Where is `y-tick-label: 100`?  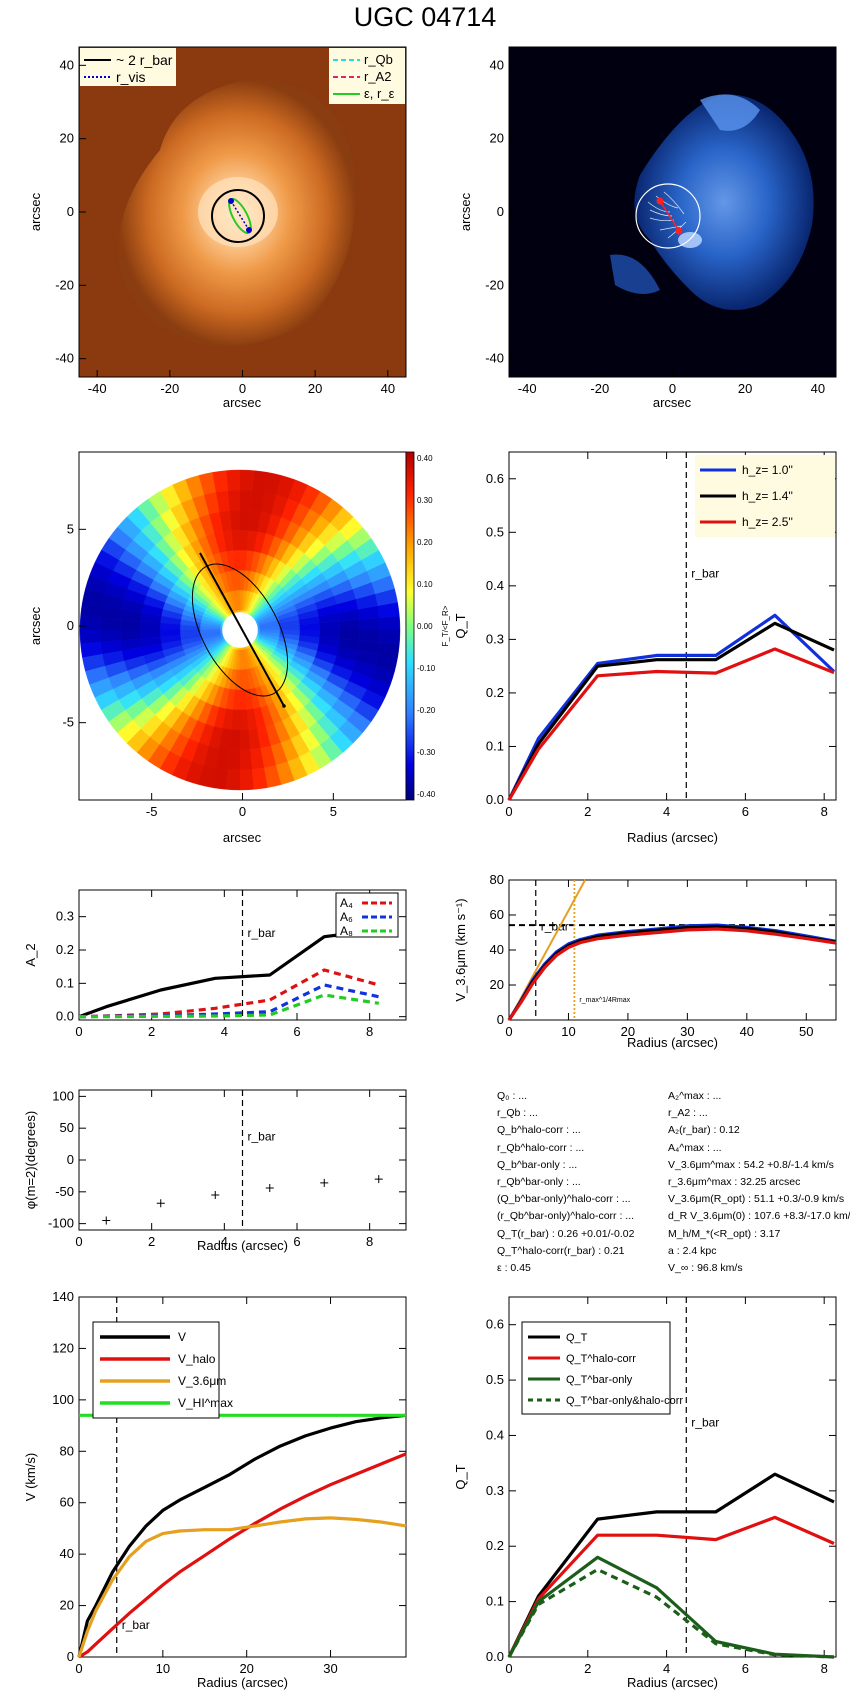
y-tick-label: 100 is located at coordinates (63, 1095).